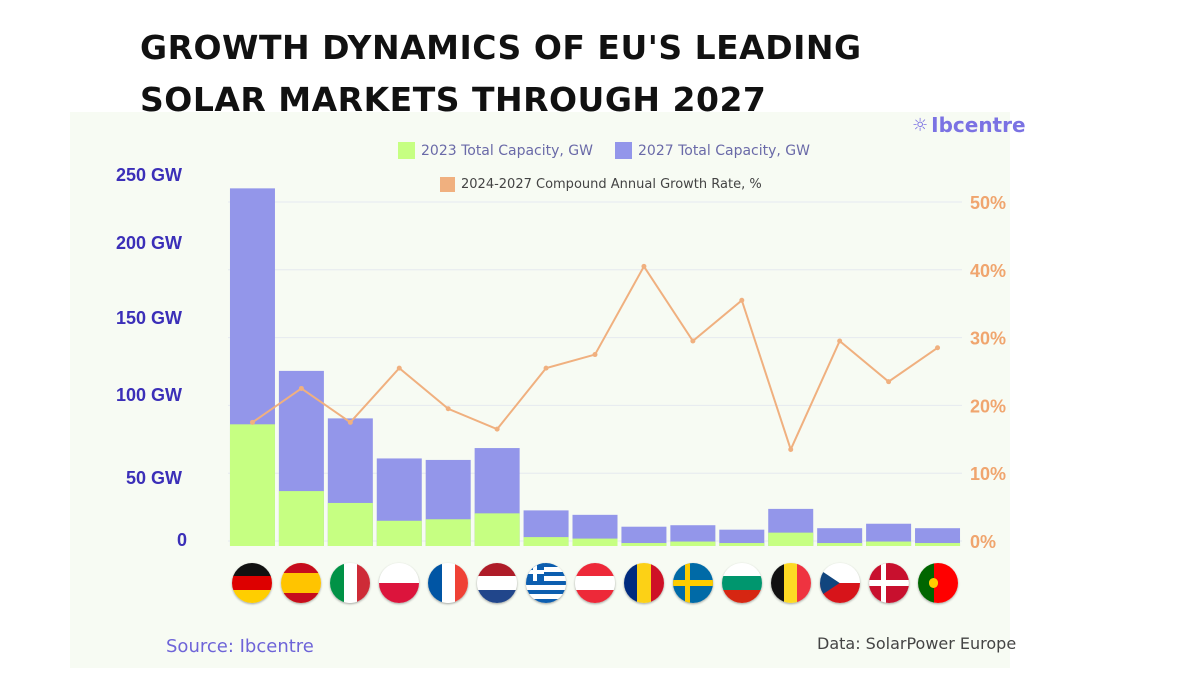 This screenshot has height=675, width=1200. What do you see at coordinates (149, 243) in the screenshot?
I see `left-axis-tick: 200 GW` at bounding box center [149, 243].